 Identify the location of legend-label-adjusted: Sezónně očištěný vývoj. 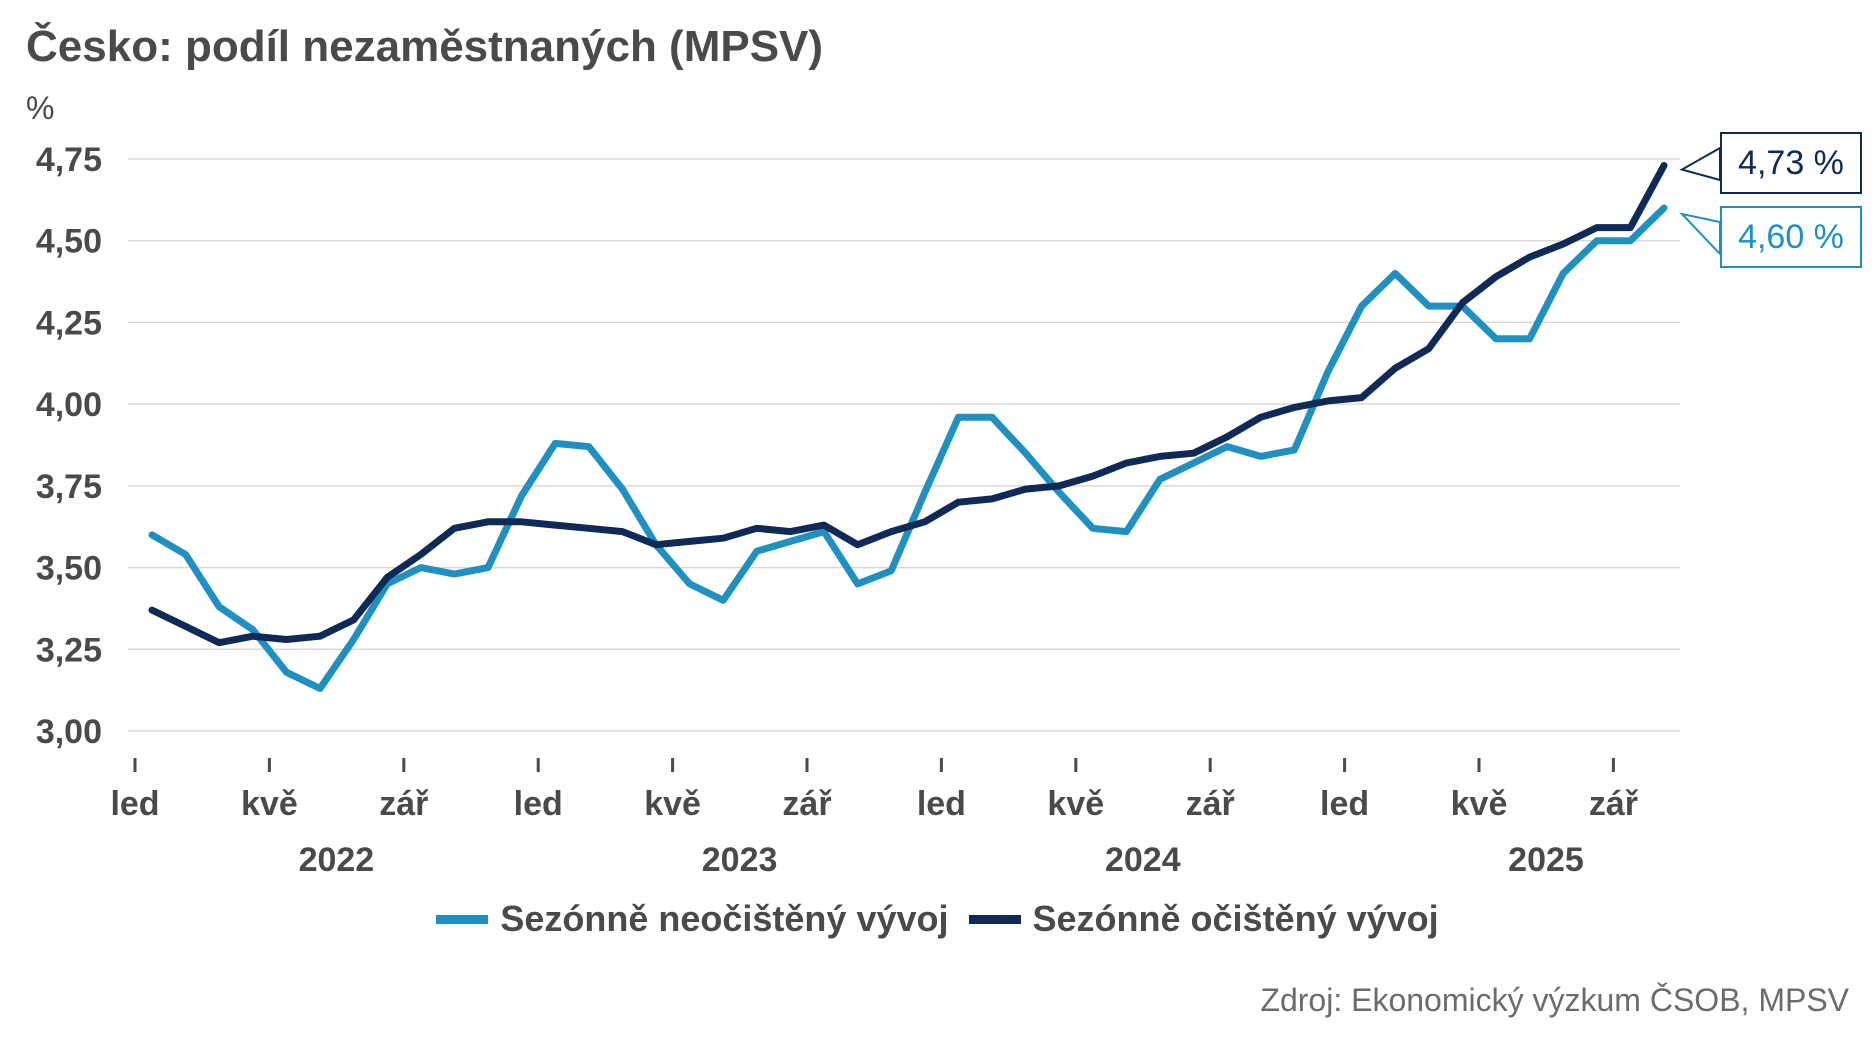
(1235, 918).